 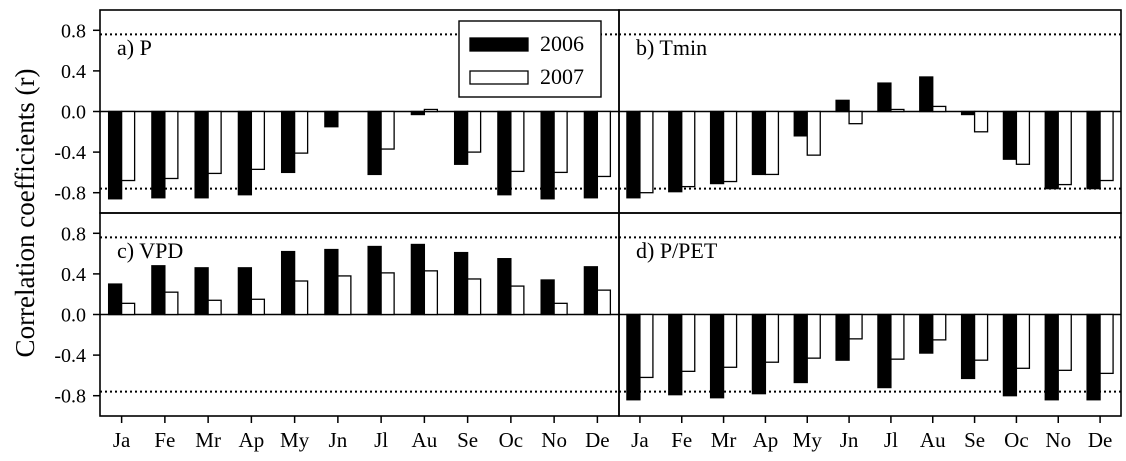 What do you see at coordinates (25, 213) in the screenshot?
I see `y-axis-label: Correlation coefficients (r)` at bounding box center [25, 213].